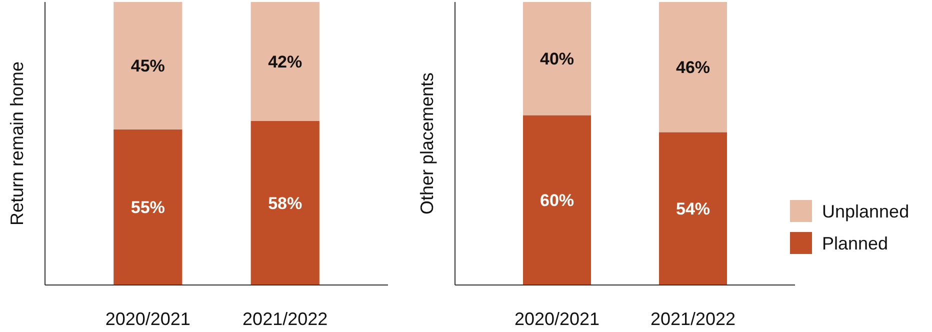  I want to click on data-label: 42%, so click(285, 62).